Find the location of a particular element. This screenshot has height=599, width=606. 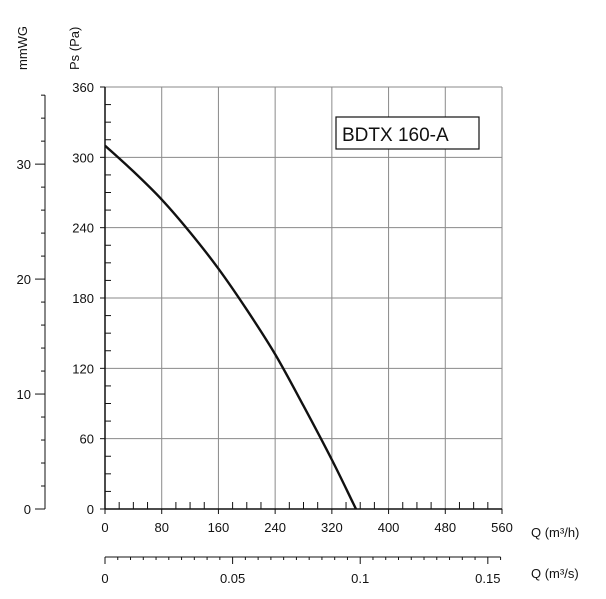

y-tick-label: 240 is located at coordinates (83, 228).